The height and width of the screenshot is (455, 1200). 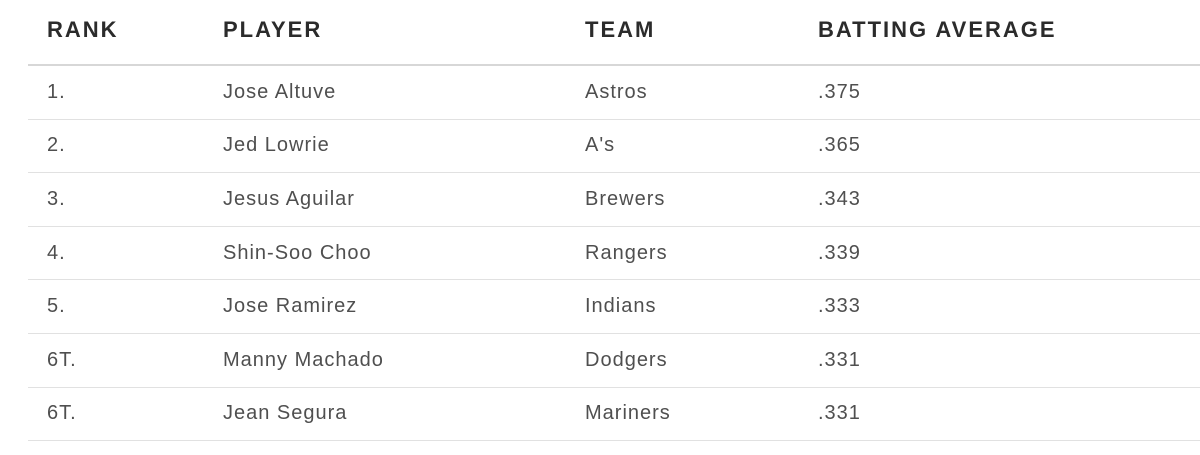 What do you see at coordinates (839, 91) in the screenshot?
I see `cell-batting-average: .375` at bounding box center [839, 91].